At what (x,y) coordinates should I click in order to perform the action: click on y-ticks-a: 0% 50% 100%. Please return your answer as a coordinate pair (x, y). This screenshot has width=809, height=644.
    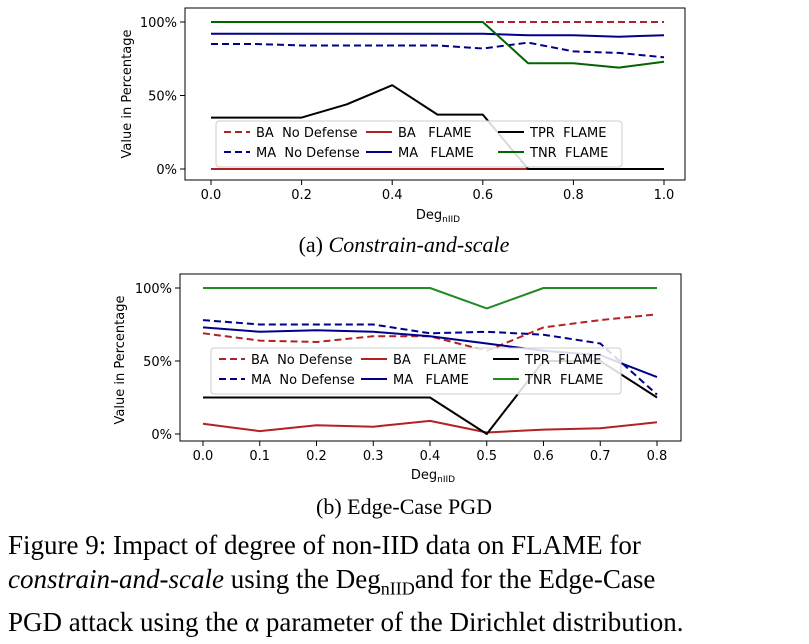
    Looking at the image, I should click on (162, 97).